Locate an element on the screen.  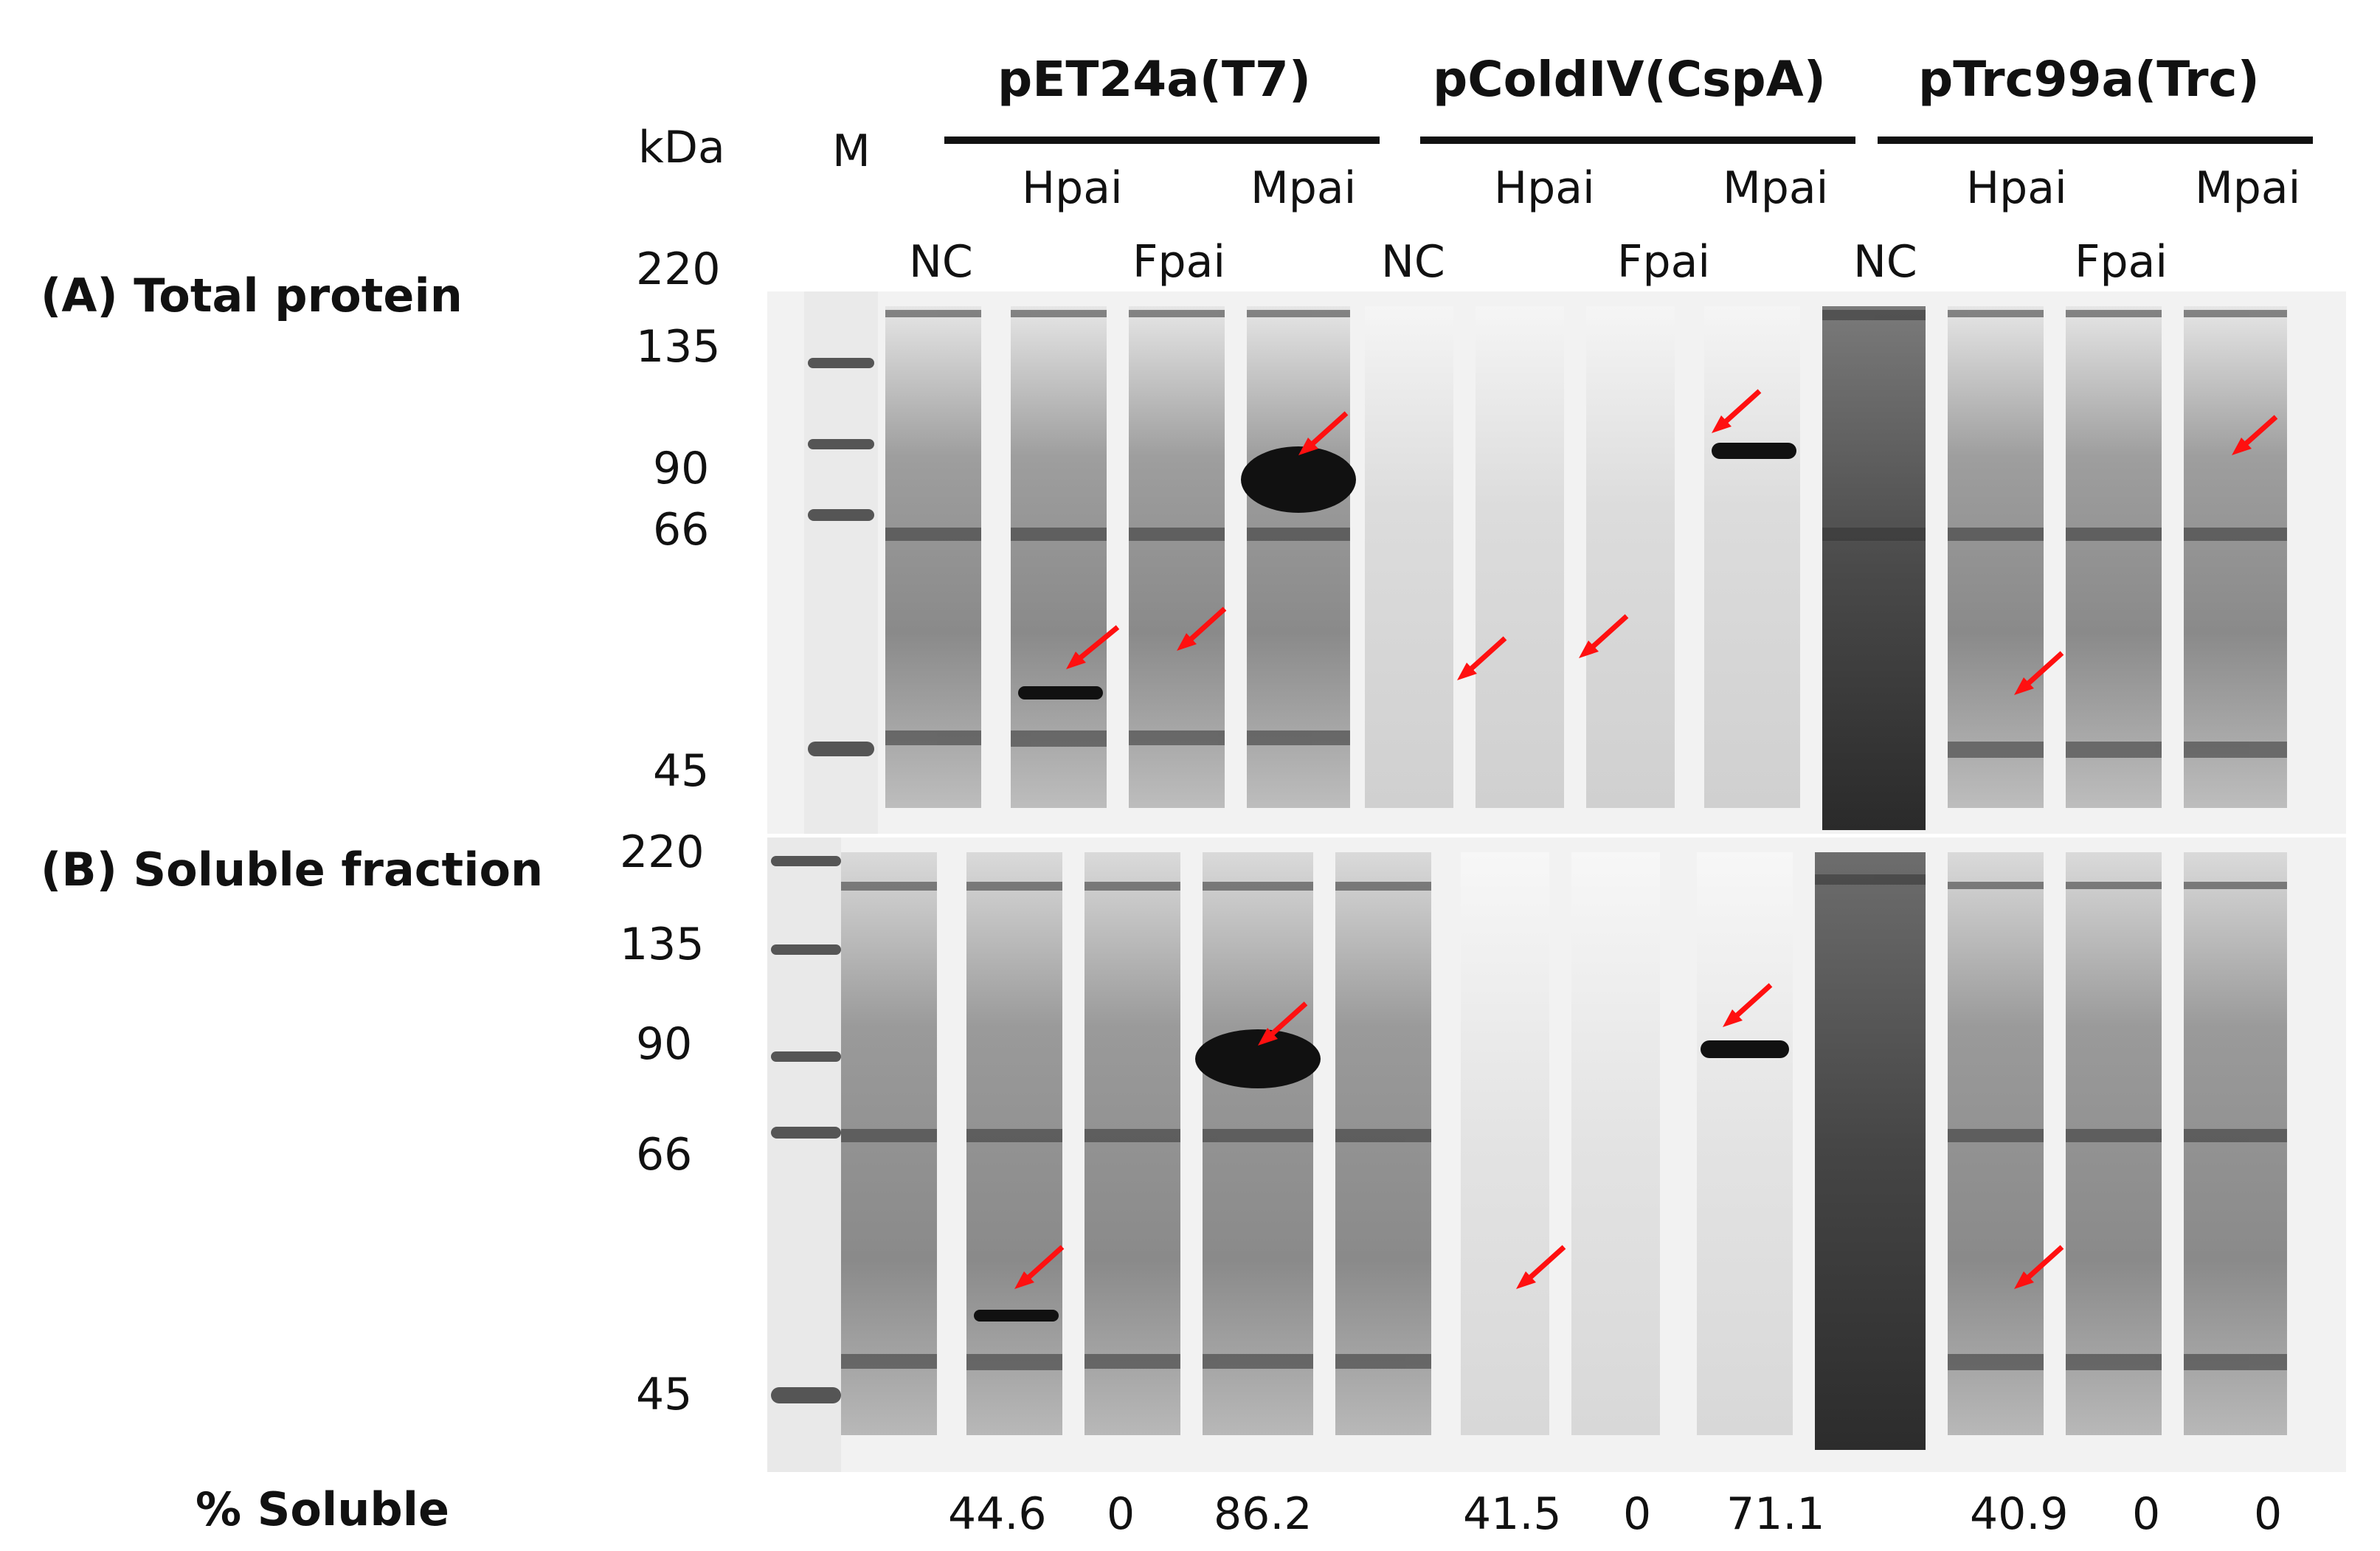
lane-label-mpai-2: Mpai is located at coordinates (1776, 188).